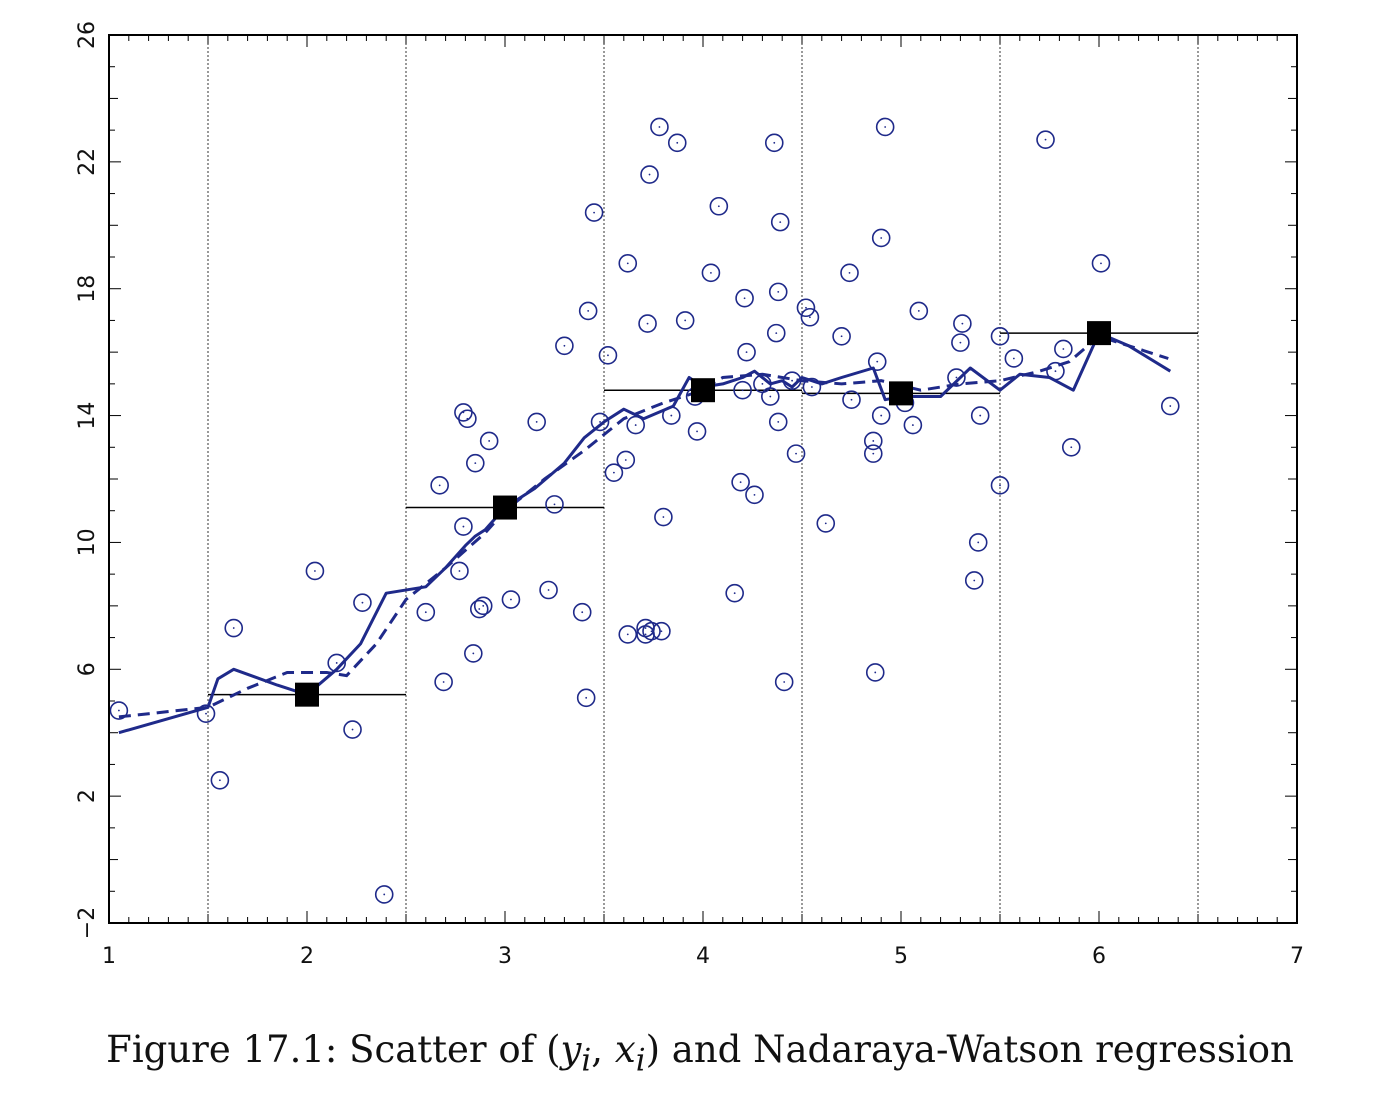 Image resolution: width=1400 pixels, height=1100 pixels. Describe the element at coordinates (307, 694) in the screenshot. I see `bin-mean-marker` at that location.